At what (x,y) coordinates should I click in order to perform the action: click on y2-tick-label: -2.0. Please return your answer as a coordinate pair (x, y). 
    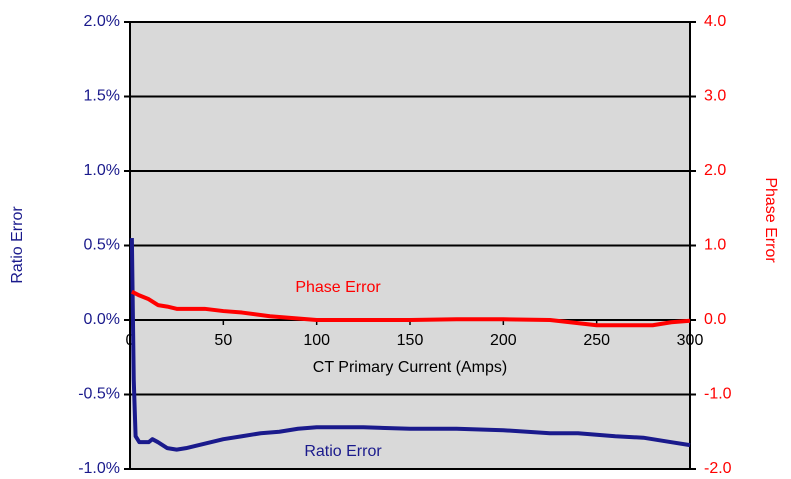
    Looking at the image, I should click on (718, 468).